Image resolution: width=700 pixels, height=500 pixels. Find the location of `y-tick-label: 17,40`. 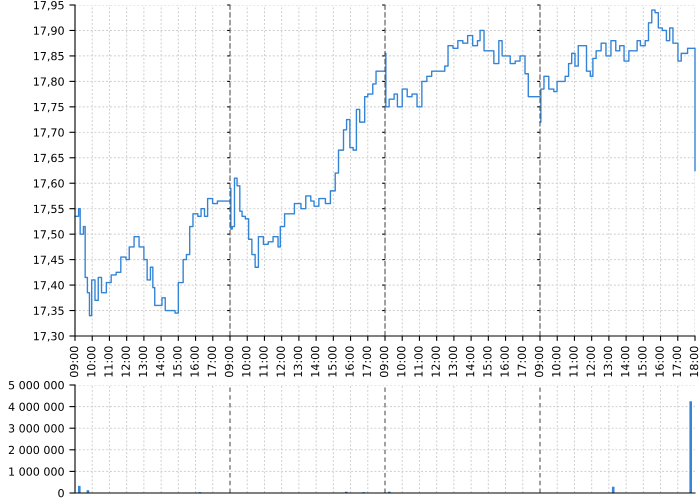

y-tick-label: 17,40 is located at coordinates (49, 286).